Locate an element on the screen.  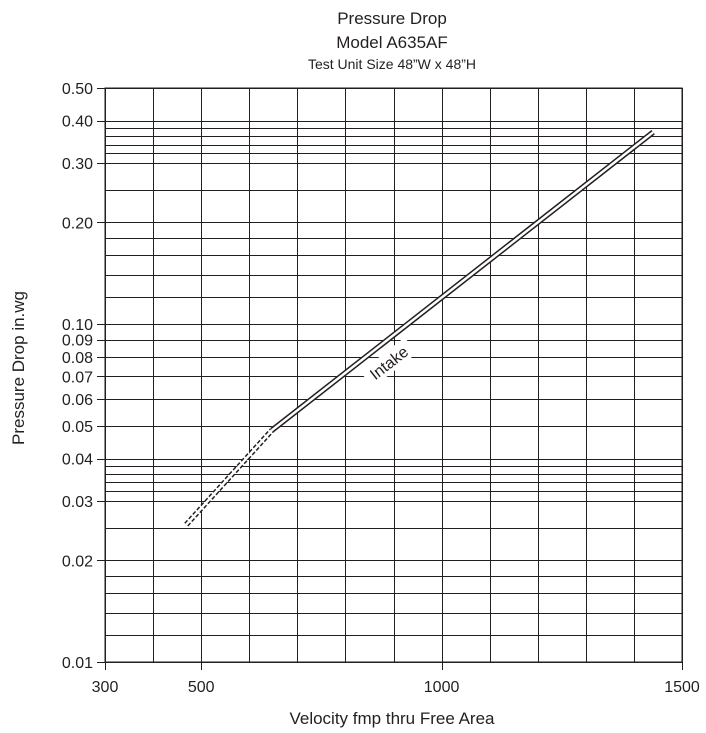
y-tick-label: 0.40 is located at coordinates (77, 122).